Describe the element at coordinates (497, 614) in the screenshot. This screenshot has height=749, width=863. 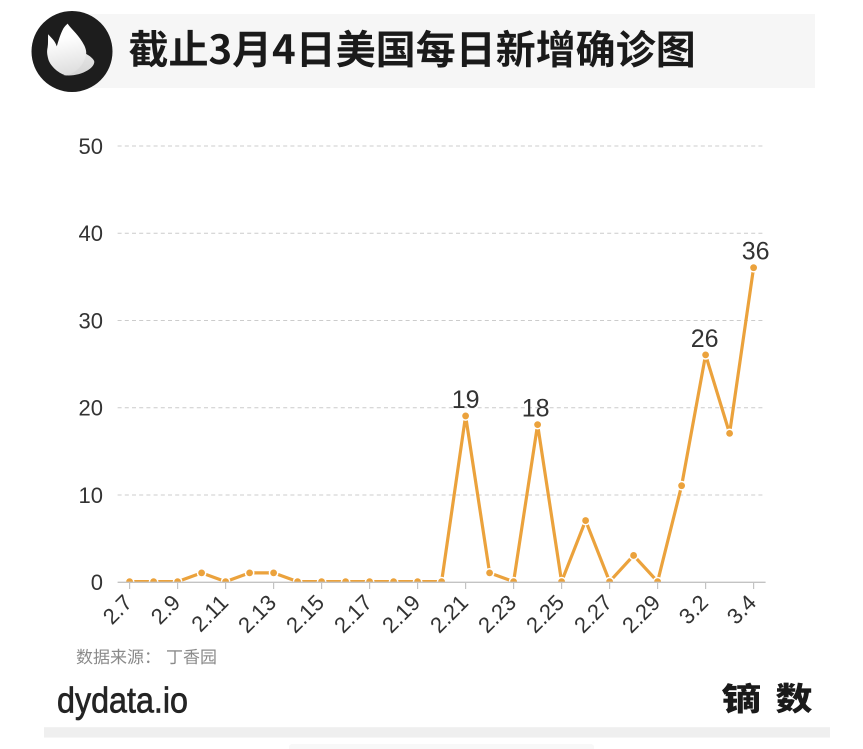
I see `svg-text: 2.23` at that location.